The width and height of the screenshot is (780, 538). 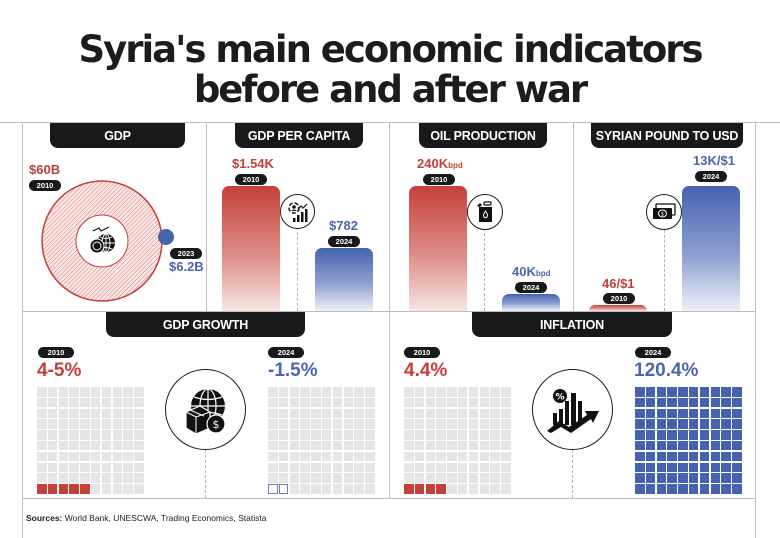 What do you see at coordinates (572, 409) in the screenshot?
I see `inflation-icon-circle: %` at bounding box center [572, 409].